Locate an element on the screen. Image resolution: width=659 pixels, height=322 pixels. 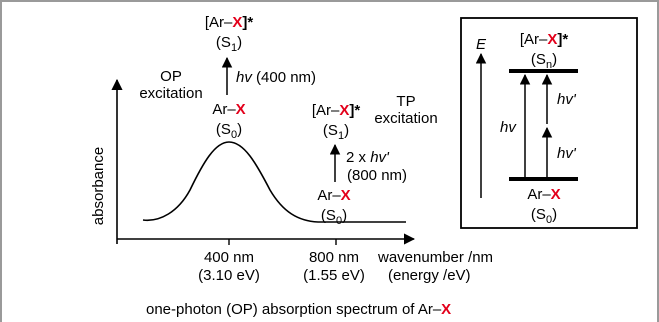
tick-800-label: 800 nm is located at coordinates (334, 257).